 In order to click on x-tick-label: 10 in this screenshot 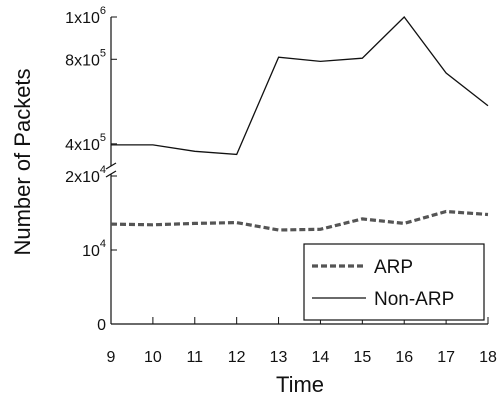, I will do `click(153, 357)`.